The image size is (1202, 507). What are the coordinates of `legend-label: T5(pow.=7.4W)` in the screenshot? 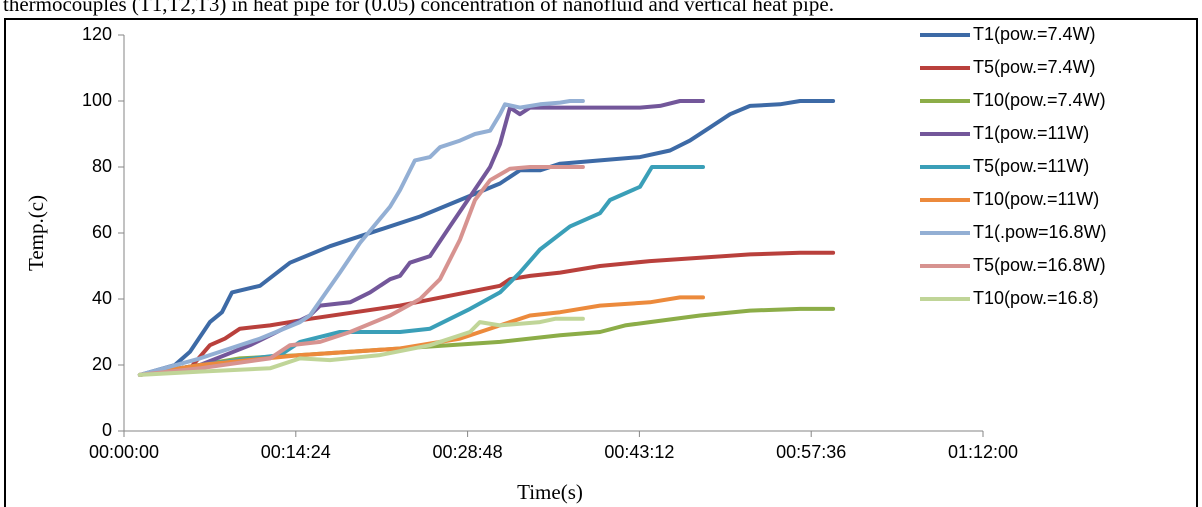 It's located at (1034, 67).